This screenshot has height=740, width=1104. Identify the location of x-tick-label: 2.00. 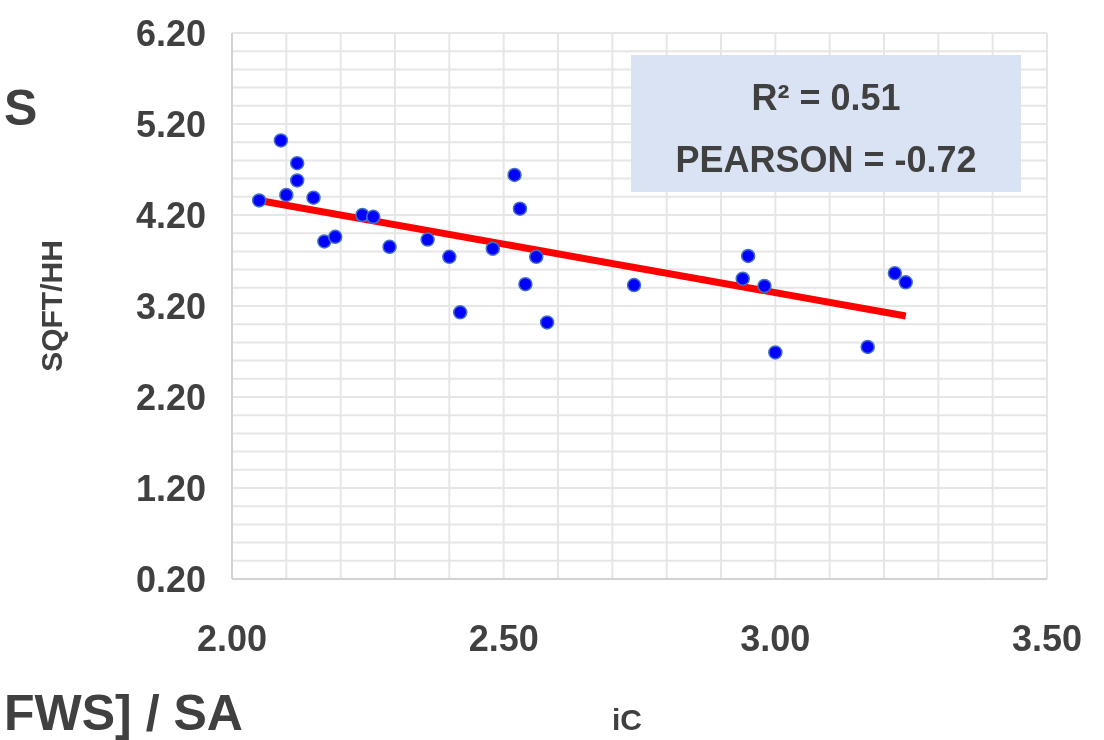
(232, 638).